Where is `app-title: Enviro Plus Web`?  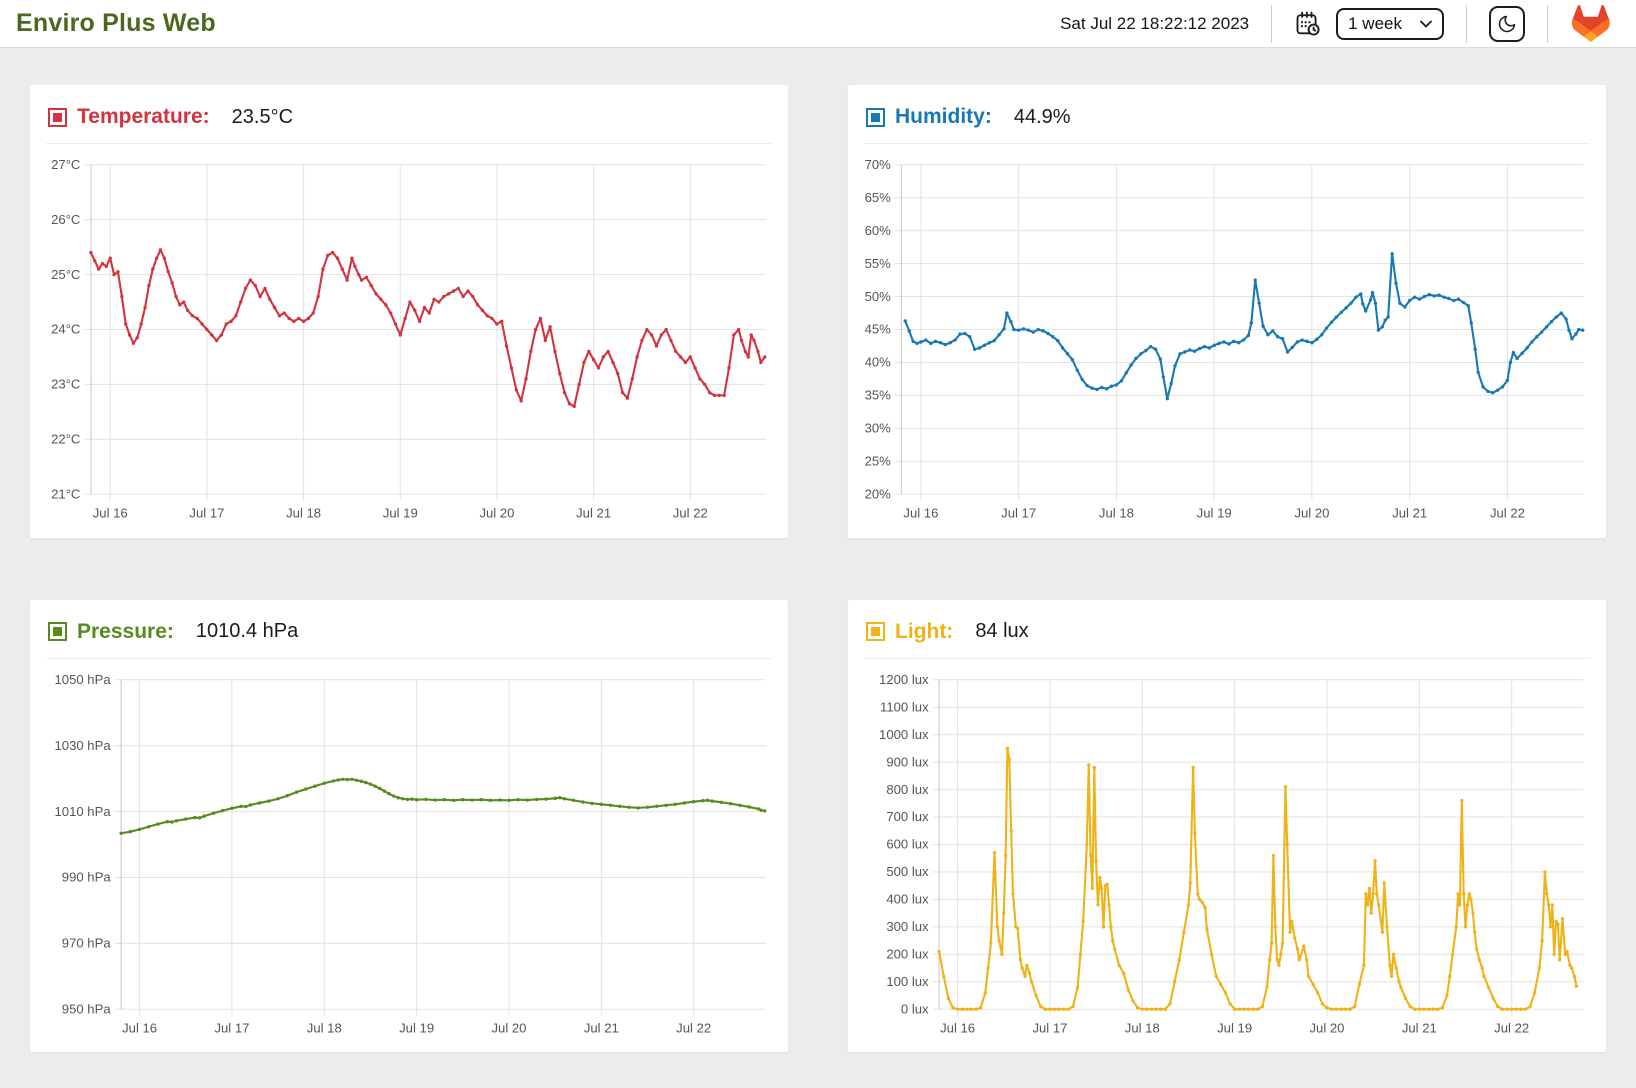 app-title: Enviro Plus Web is located at coordinates (116, 23).